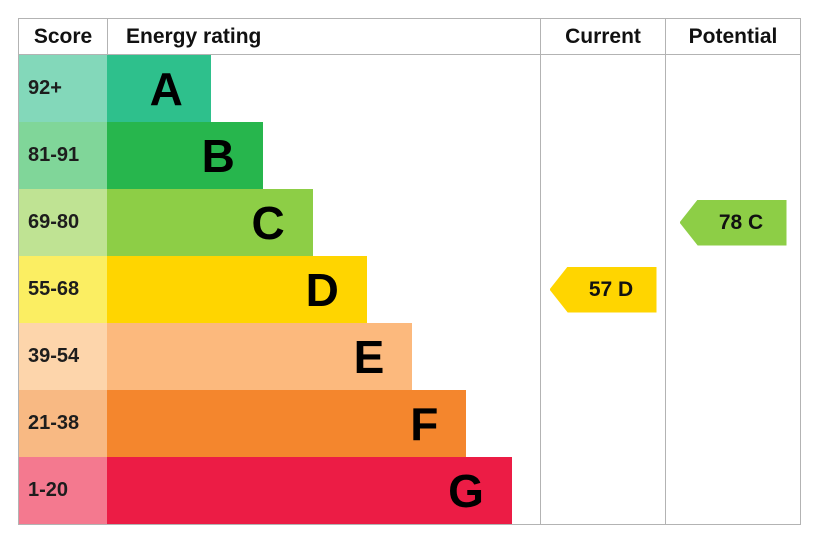  What do you see at coordinates (210, 222) in the screenshot?
I see `rating-bar-c: C` at bounding box center [210, 222].